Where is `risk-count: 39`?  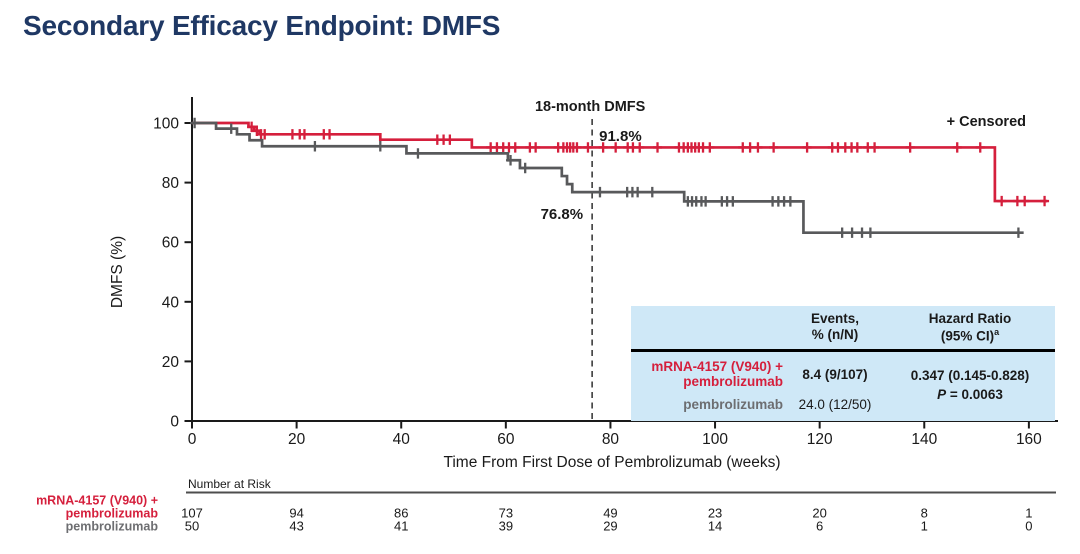
risk-count: 39 is located at coordinates (506, 526).